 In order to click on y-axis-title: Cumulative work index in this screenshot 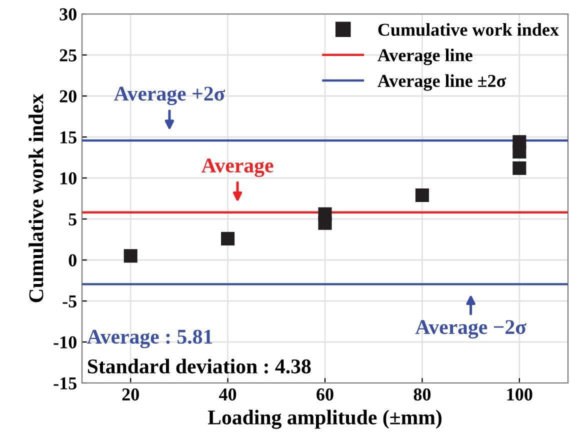, I will do `click(36, 198)`.